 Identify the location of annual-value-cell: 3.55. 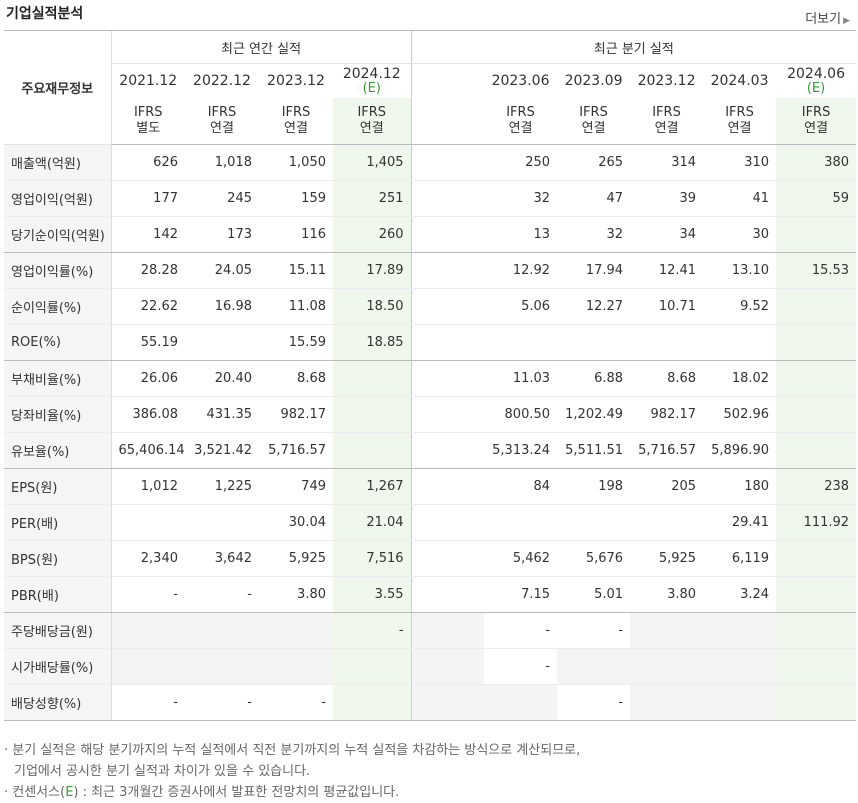
(372, 594).